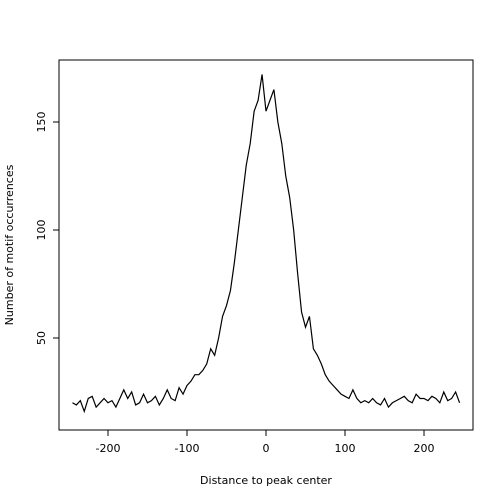 Image resolution: width=504 pixels, height=504 pixels. What do you see at coordinates (108, 448) in the screenshot?
I see `x-tick-label: -200` at bounding box center [108, 448].